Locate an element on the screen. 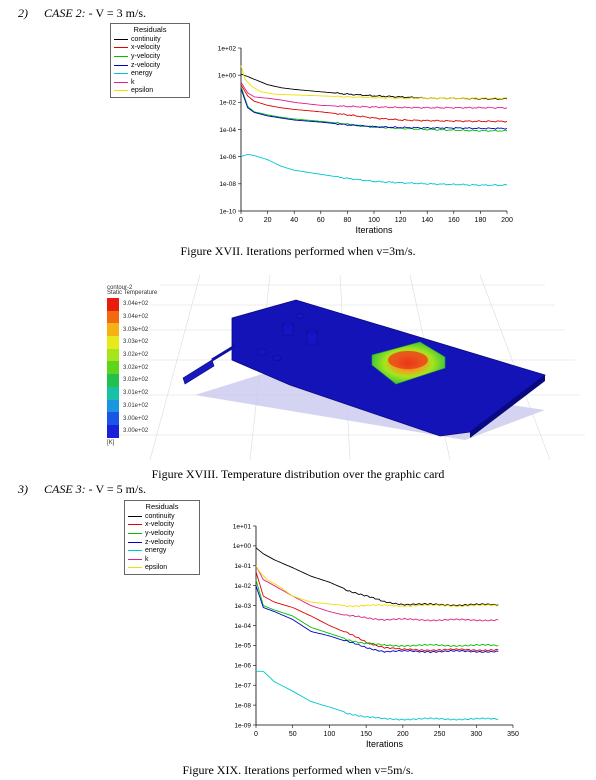  contour-variable: Static Temperature is located at coordinates (132, 293).